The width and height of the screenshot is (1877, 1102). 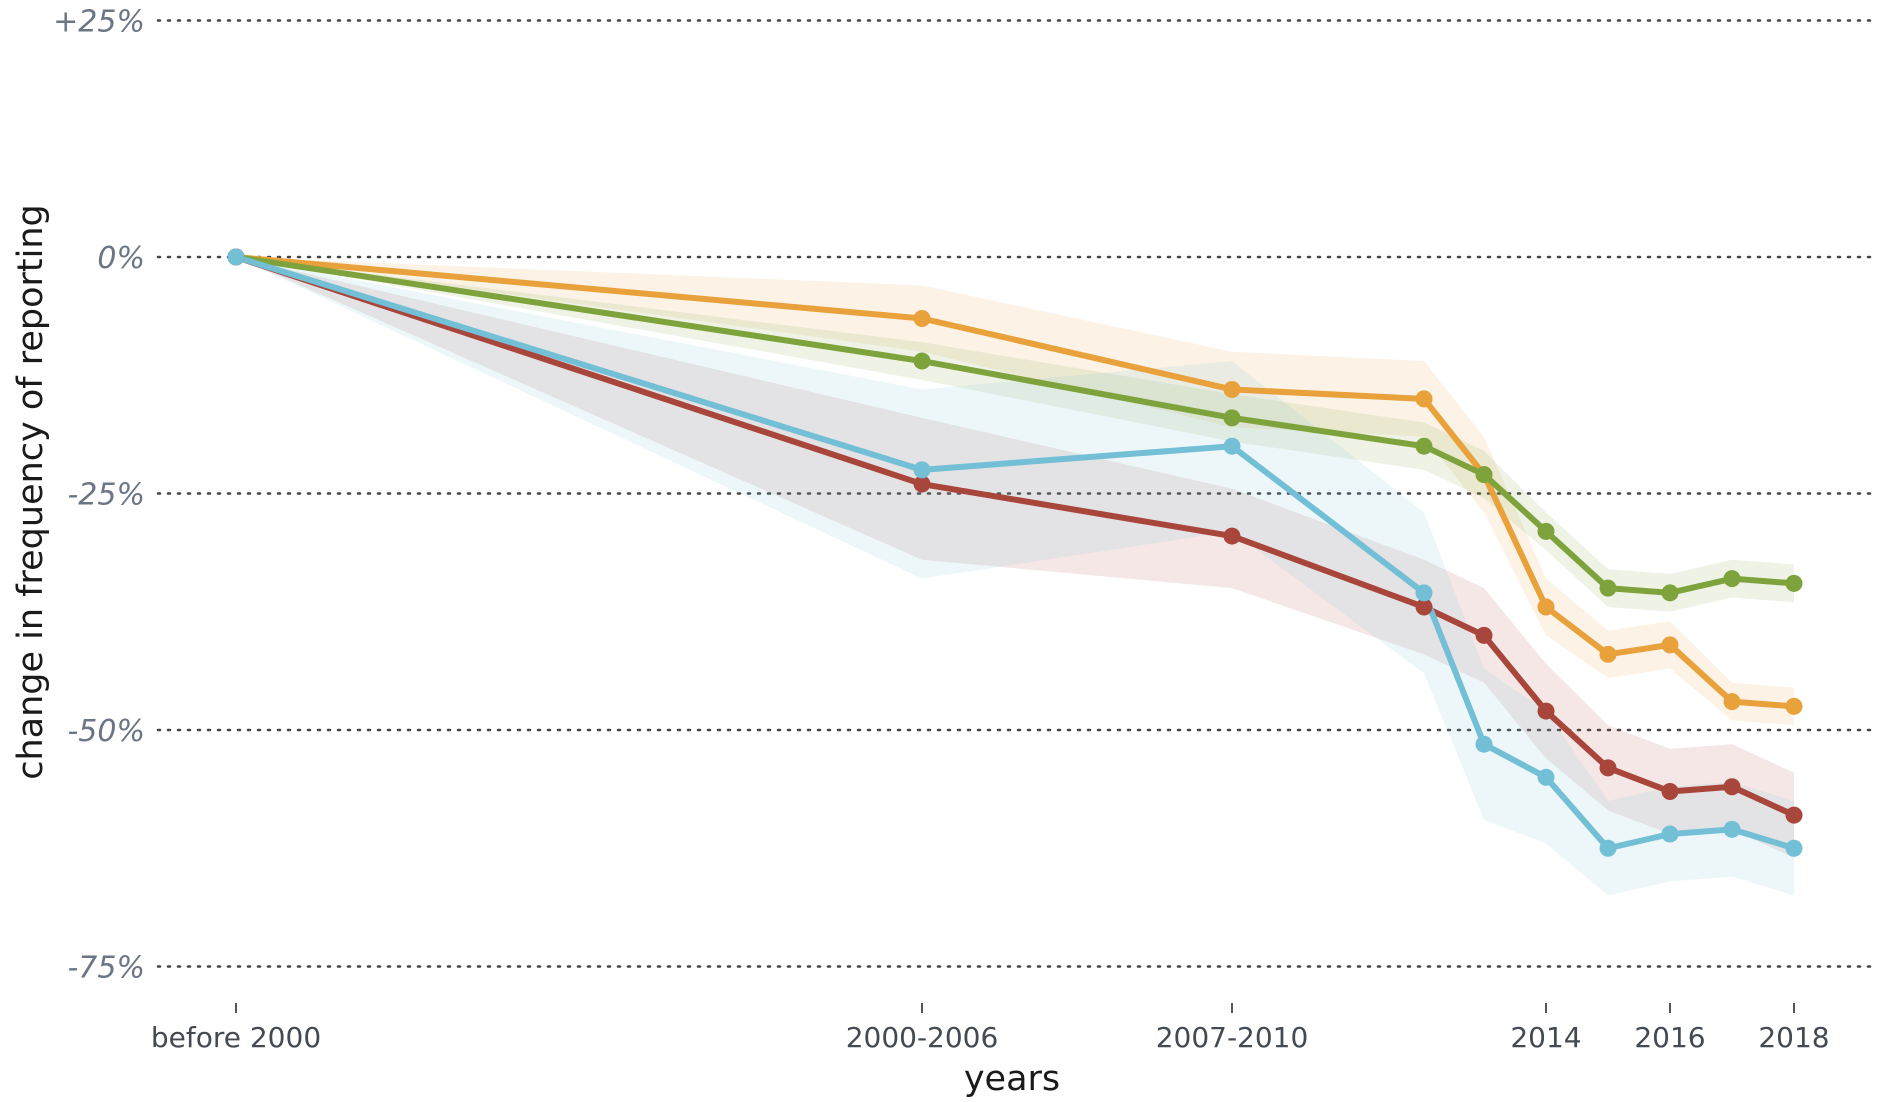 I want to click on x-tick-label: before 2000, so click(x=236, y=1037).